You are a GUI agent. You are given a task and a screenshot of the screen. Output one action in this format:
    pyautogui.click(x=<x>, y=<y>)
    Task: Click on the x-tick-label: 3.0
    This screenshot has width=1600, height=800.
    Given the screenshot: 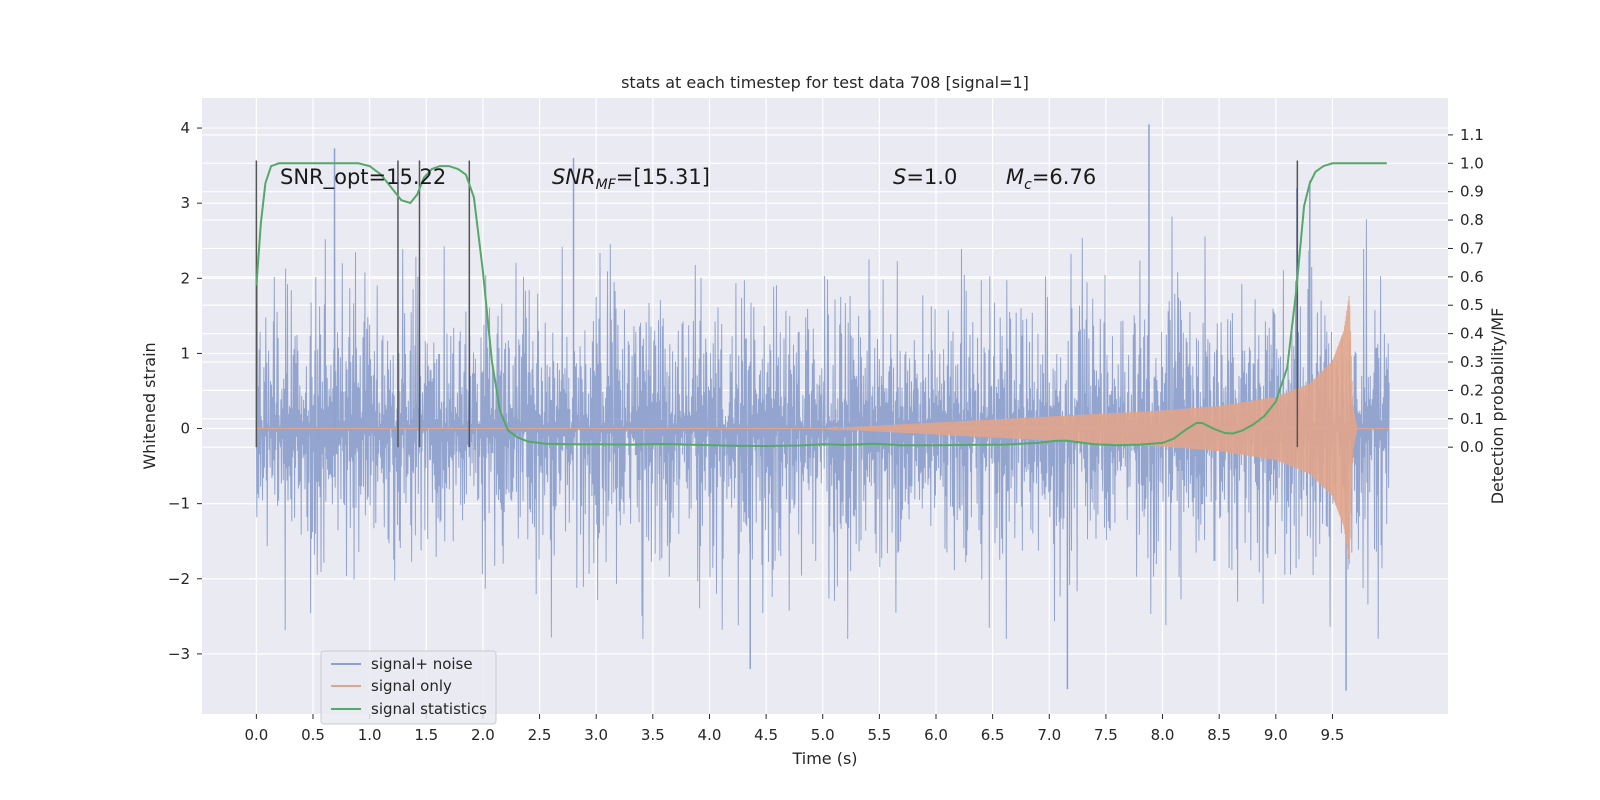 What is the action you would take?
    pyautogui.click(x=596, y=735)
    